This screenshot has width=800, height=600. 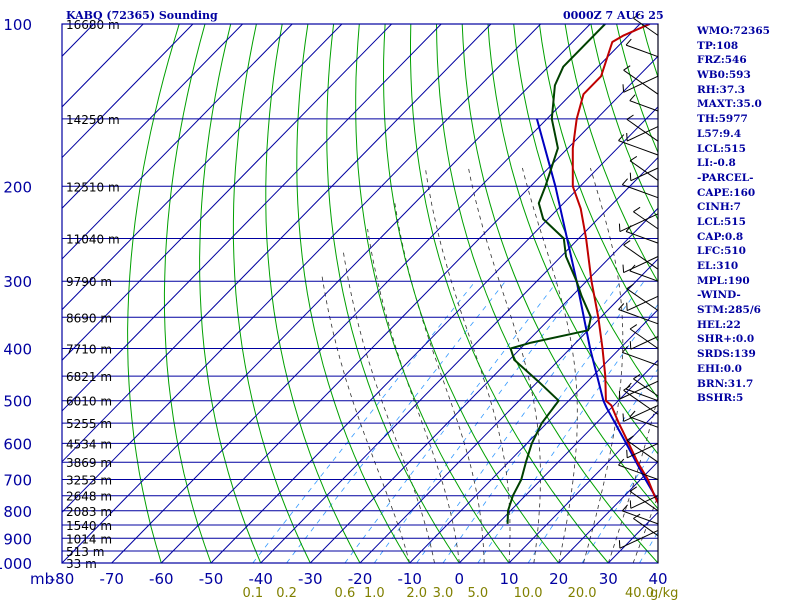 What do you see at coordinates (508, 579) in the screenshot?
I see `temperature-tick-label: 10` at bounding box center [508, 579].